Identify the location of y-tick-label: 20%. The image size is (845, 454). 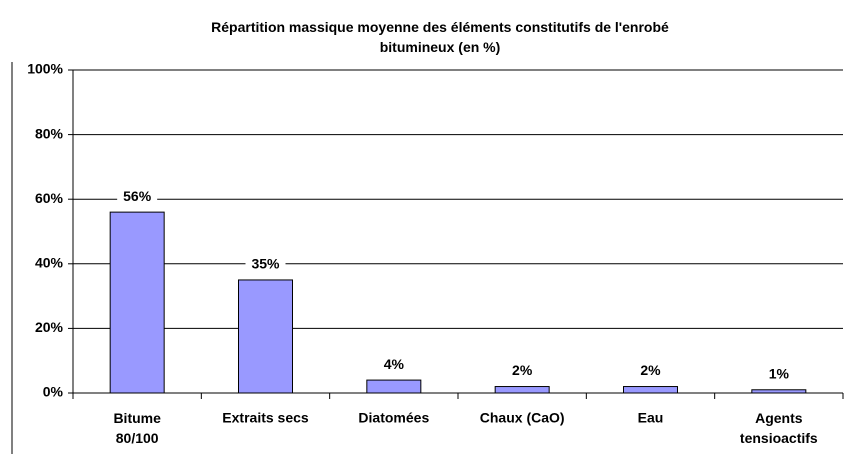
(49, 327).